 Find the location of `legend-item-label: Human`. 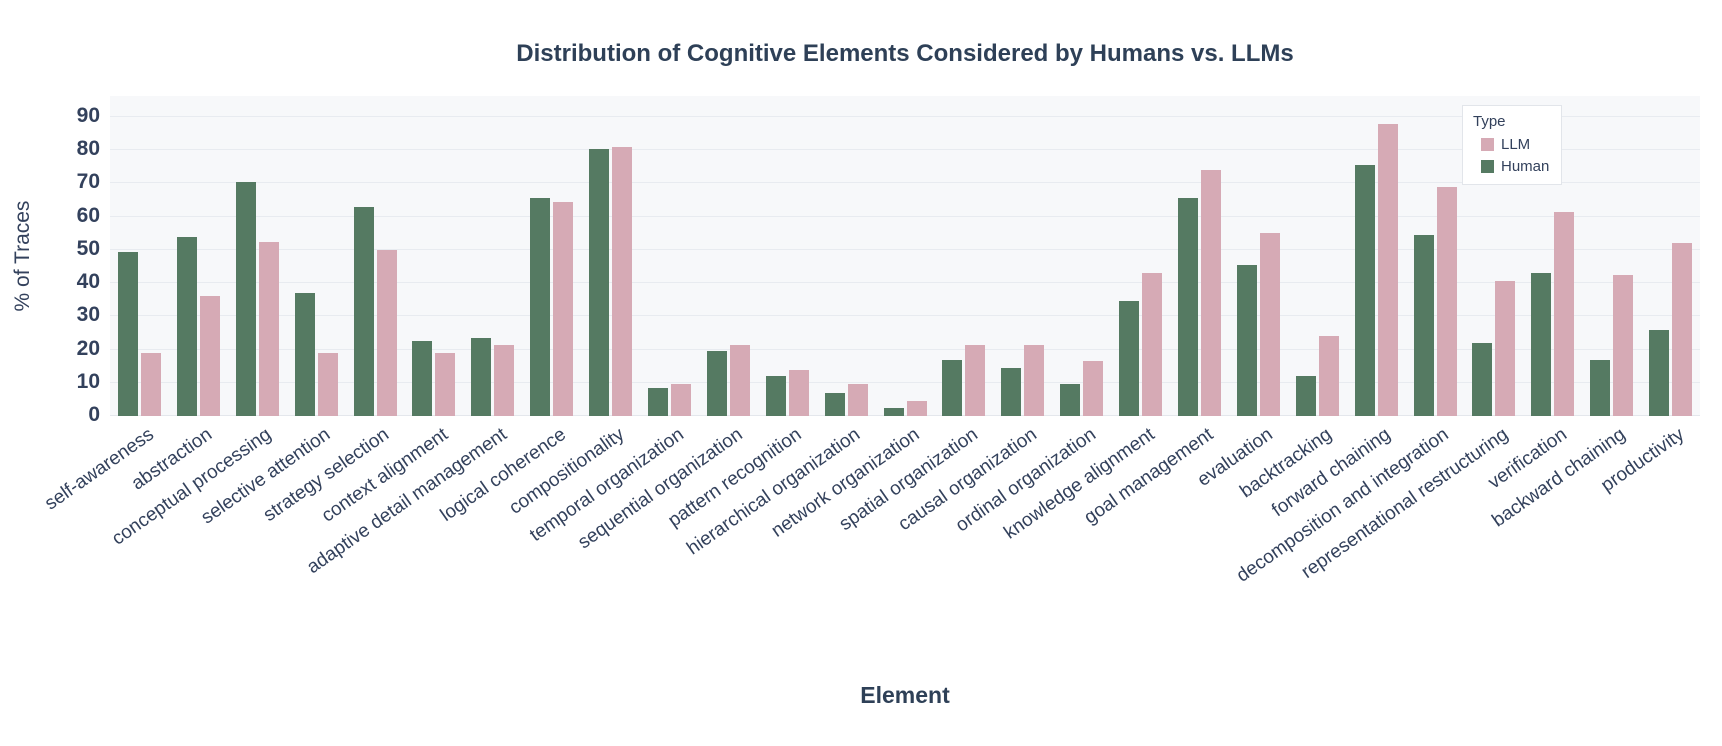

legend-item-label: Human is located at coordinates (1525, 166).